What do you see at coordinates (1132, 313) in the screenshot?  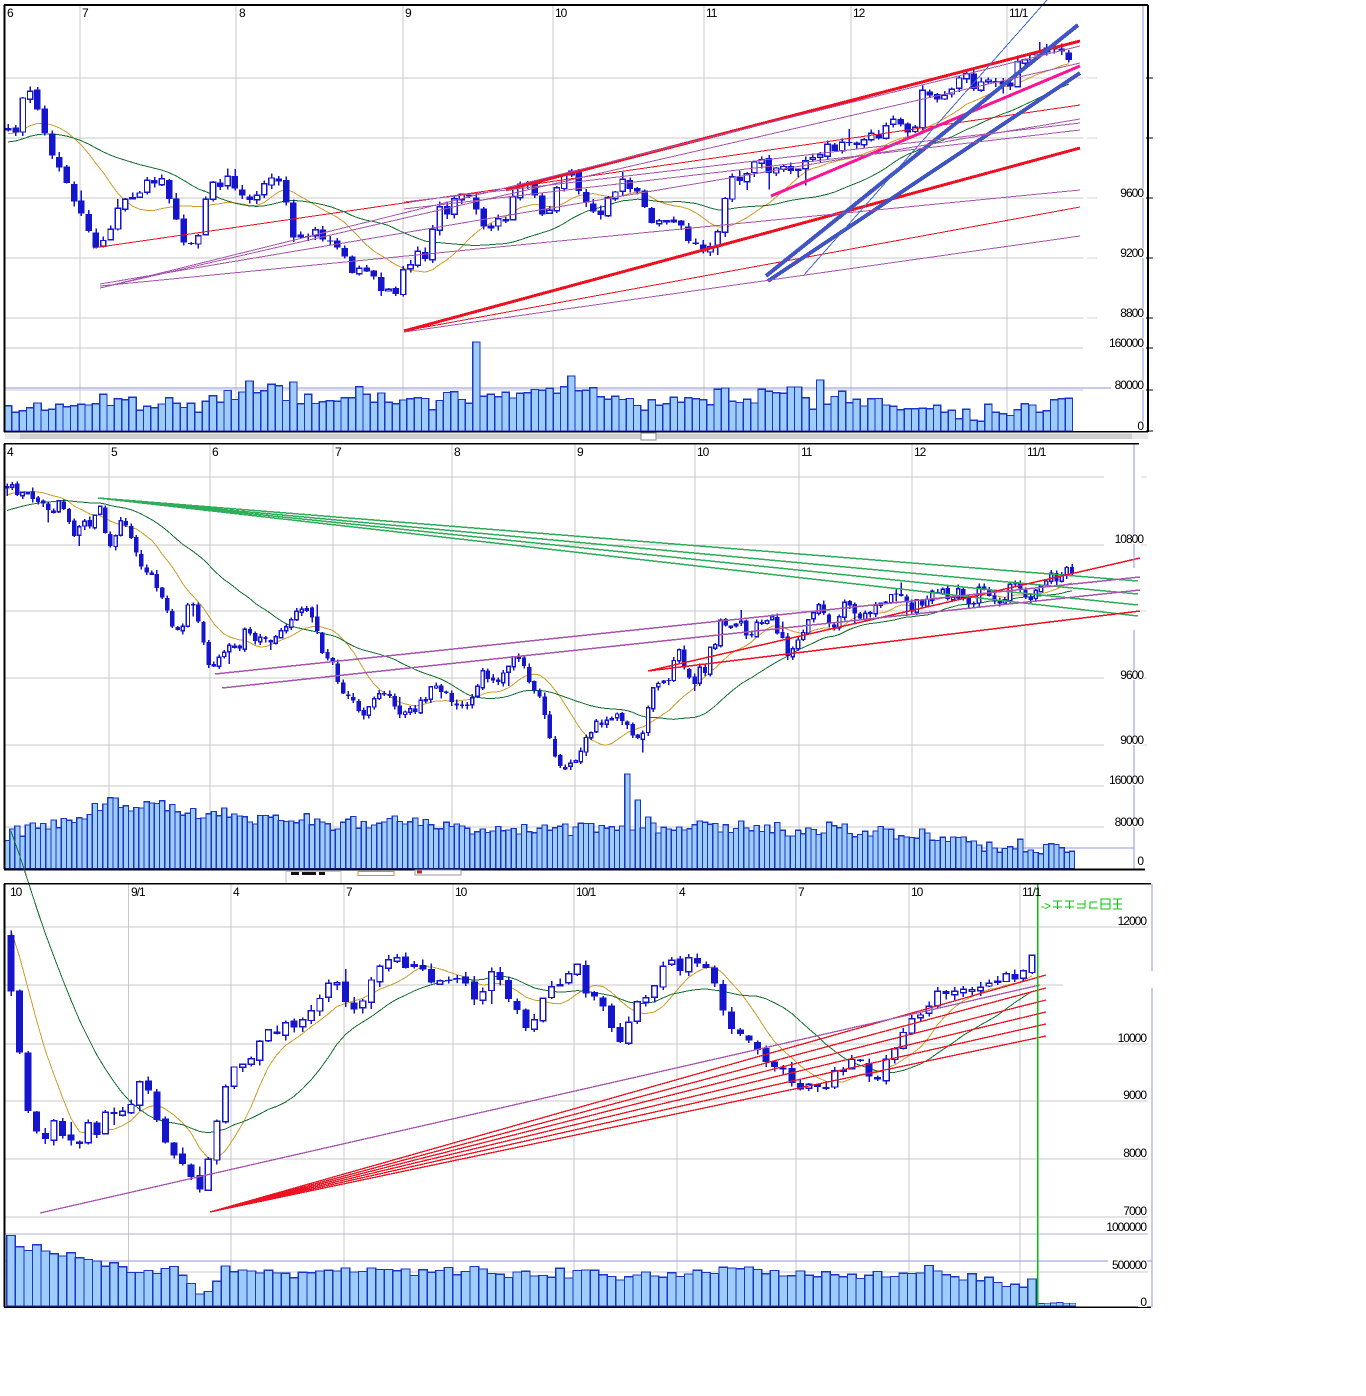 I see `svg-text: 8800` at bounding box center [1132, 313].